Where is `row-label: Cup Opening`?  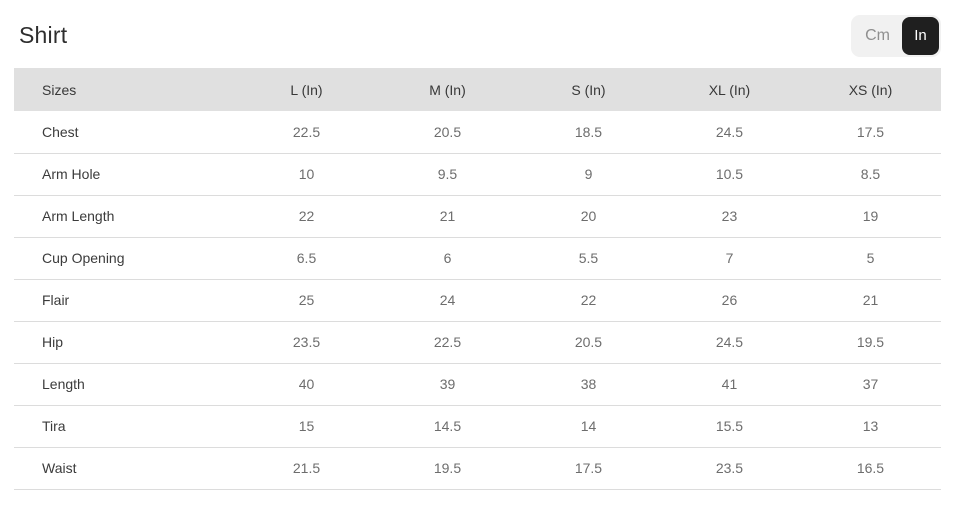 row-label: Cup Opening is located at coordinates (125, 258).